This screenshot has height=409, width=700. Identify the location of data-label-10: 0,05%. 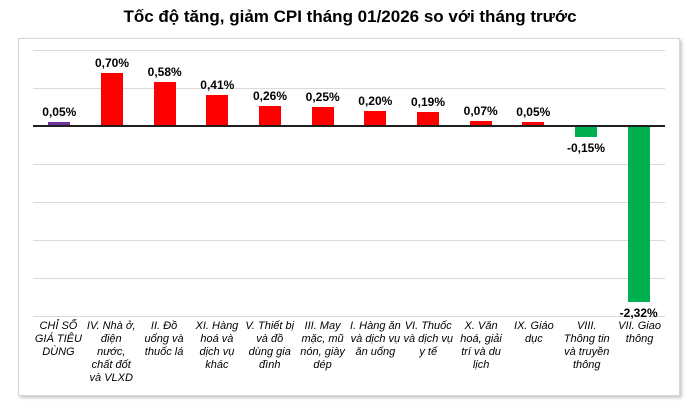
(533, 112).